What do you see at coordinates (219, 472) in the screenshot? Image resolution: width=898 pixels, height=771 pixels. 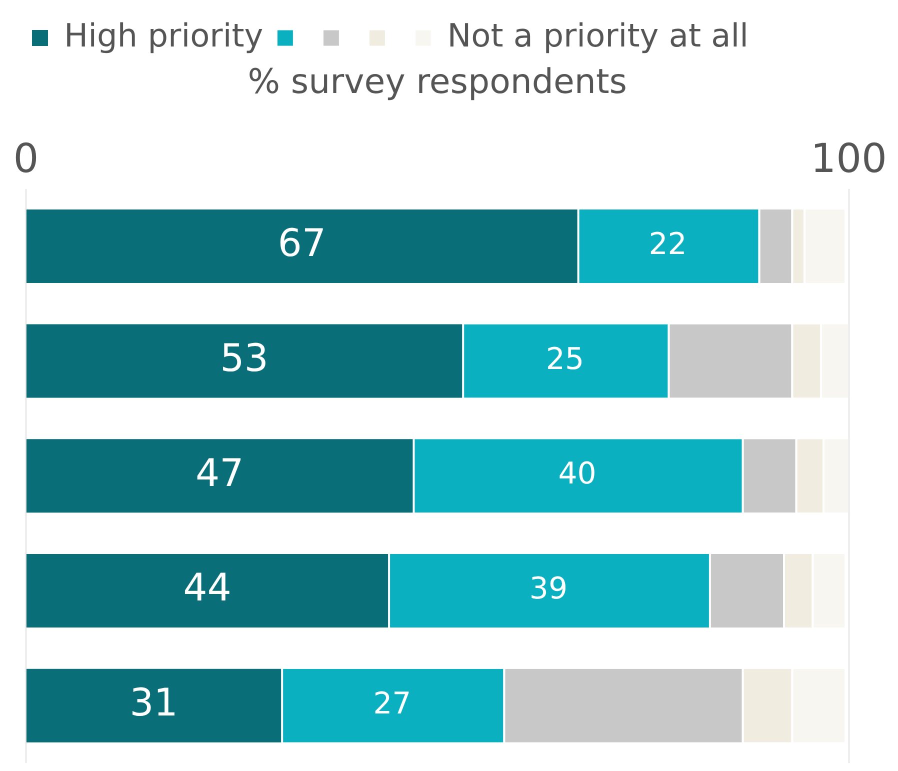 I see `data-label: 47` at bounding box center [219, 472].